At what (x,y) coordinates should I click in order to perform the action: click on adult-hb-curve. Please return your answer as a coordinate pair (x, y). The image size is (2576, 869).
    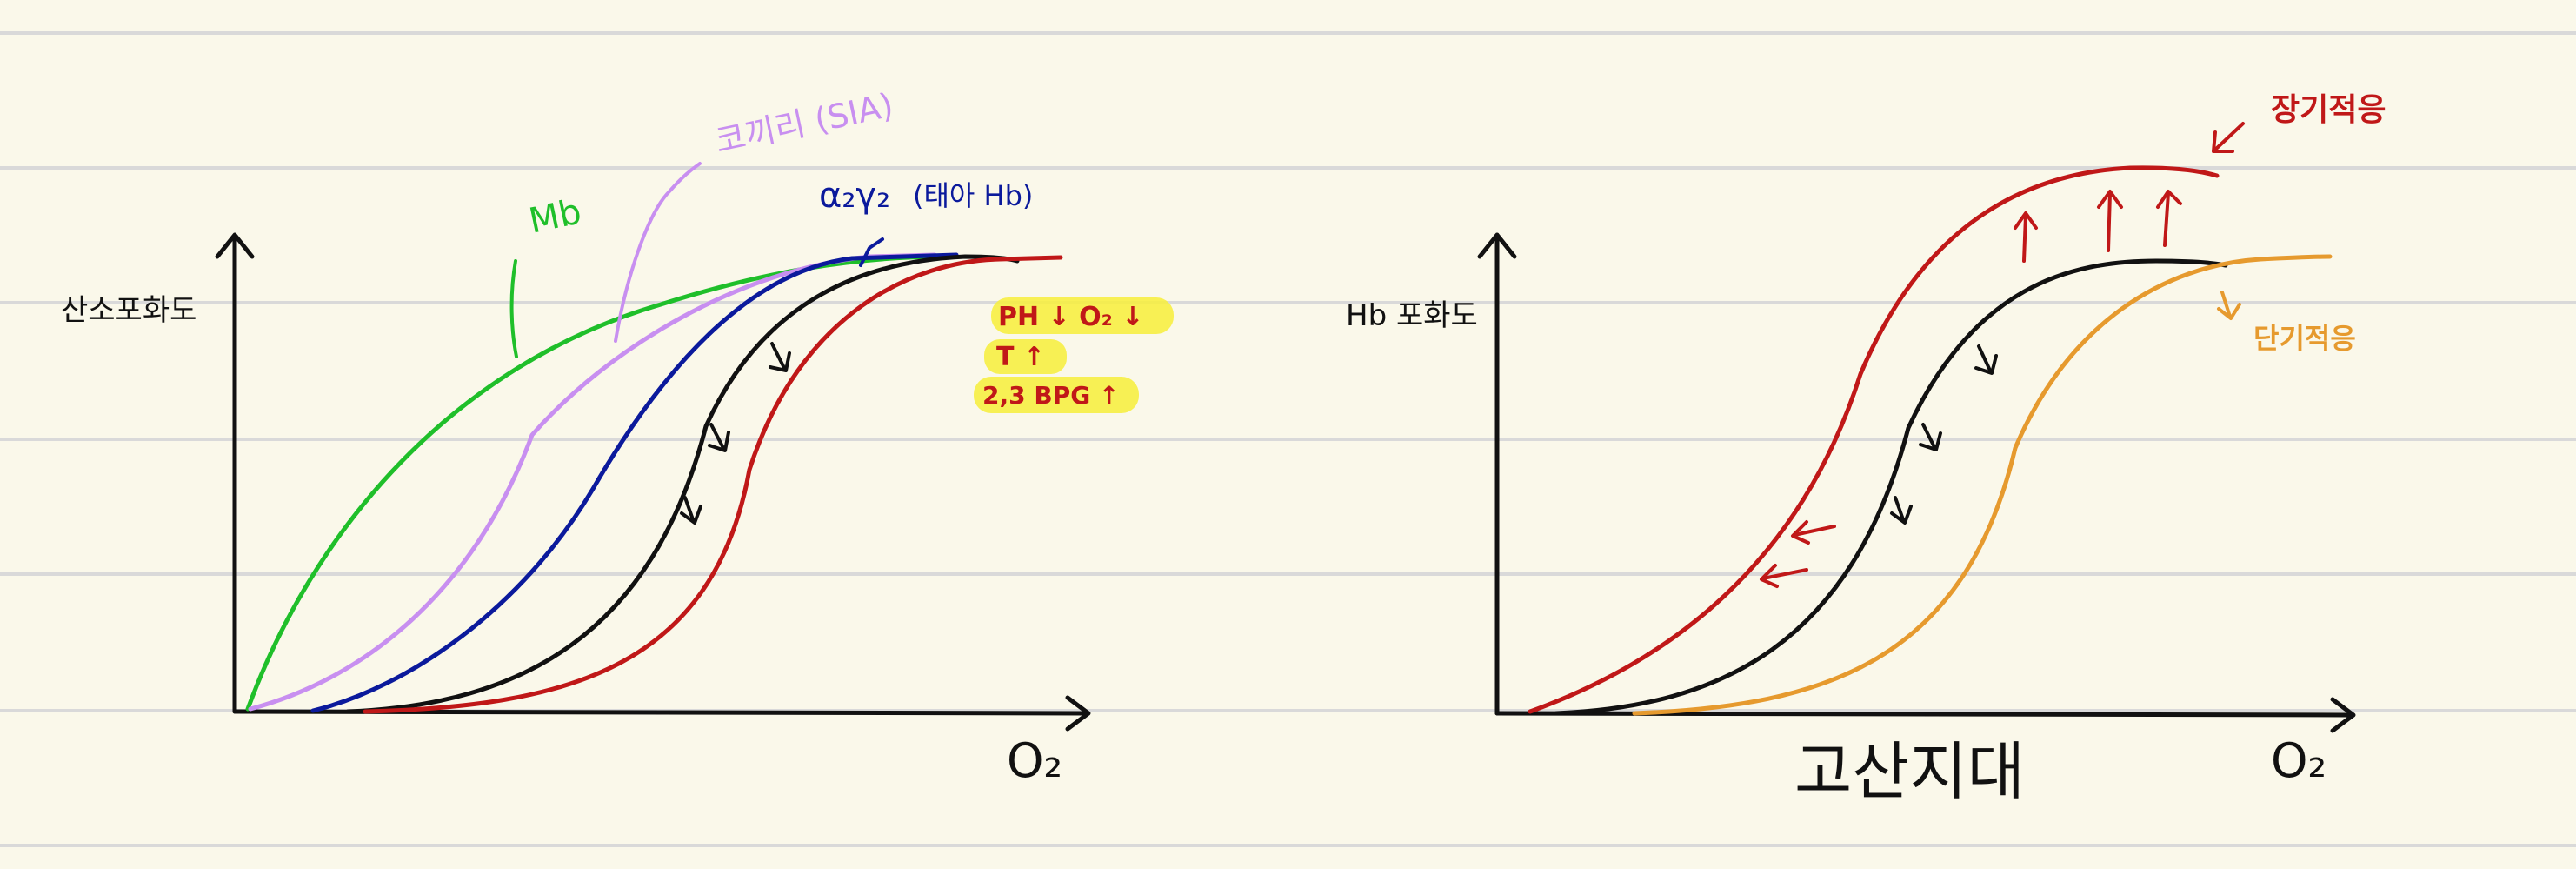
    Looking at the image, I should click on (682, 484).